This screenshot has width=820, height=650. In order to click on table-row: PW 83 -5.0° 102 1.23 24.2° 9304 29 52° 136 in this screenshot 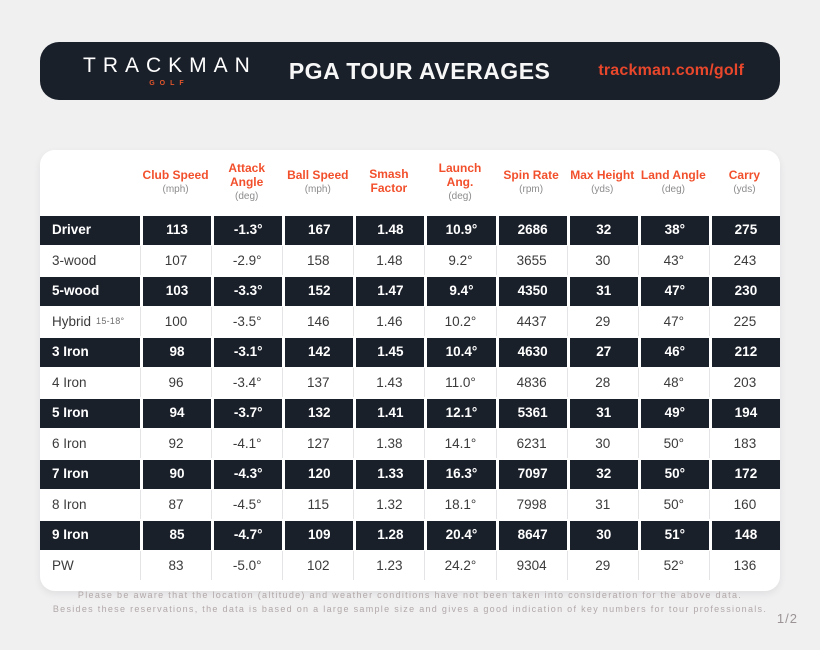, I will do `click(410, 565)`.